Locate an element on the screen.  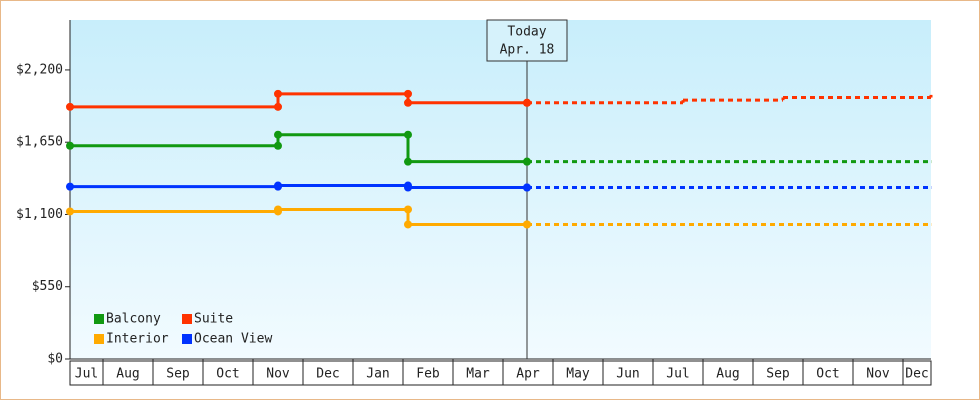
x-tick-label: Jan is located at coordinates (377, 374).